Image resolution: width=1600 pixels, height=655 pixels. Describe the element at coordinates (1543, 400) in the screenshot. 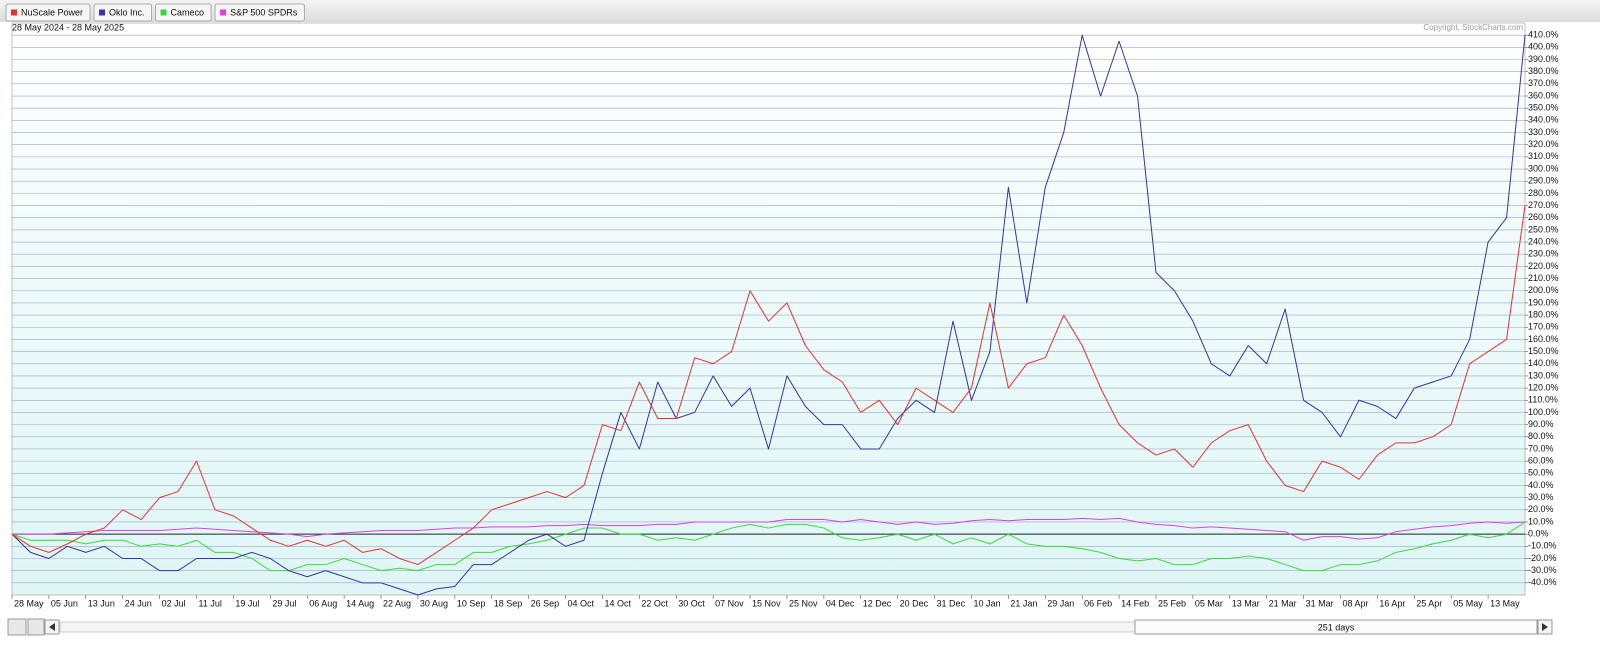

I see `y-tick-label: 110.0%` at that location.